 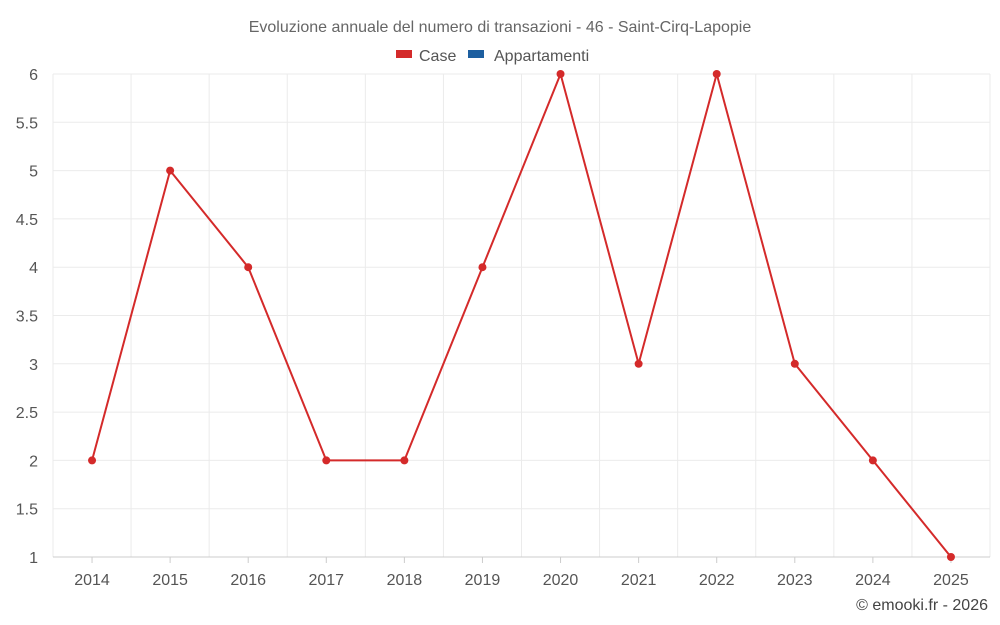 I want to click on y-tick-label: 5, so click(x=33, y=172).